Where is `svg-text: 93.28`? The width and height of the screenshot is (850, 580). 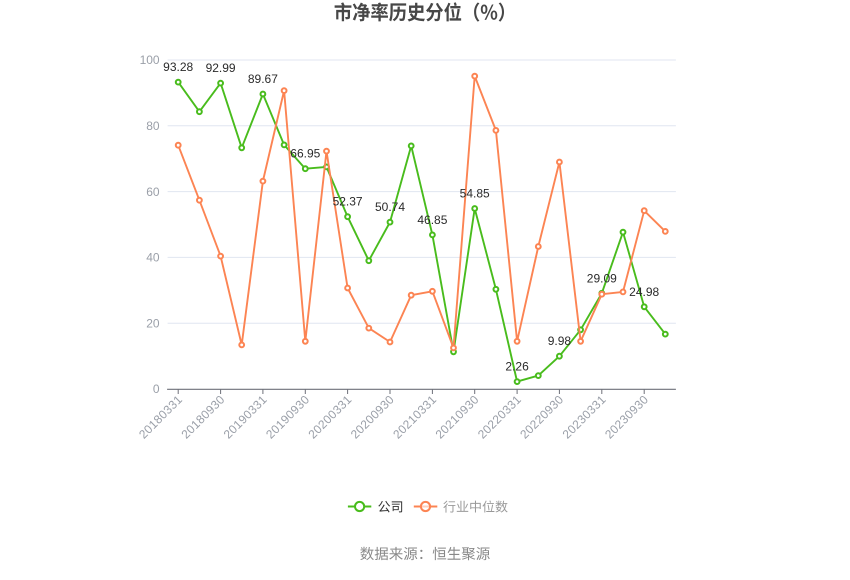
svg-text: 93.28 is located at coordinates (178, 67).